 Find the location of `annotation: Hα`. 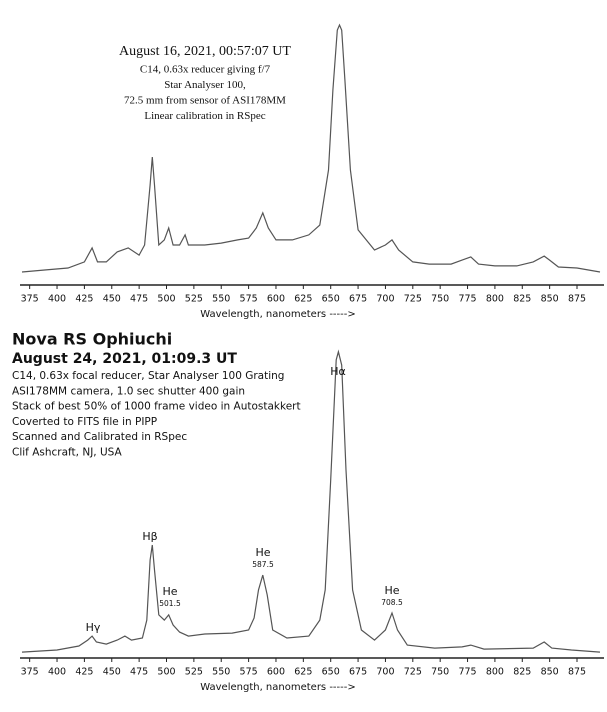

annotation: Hα is located at coordinates (338, 371).